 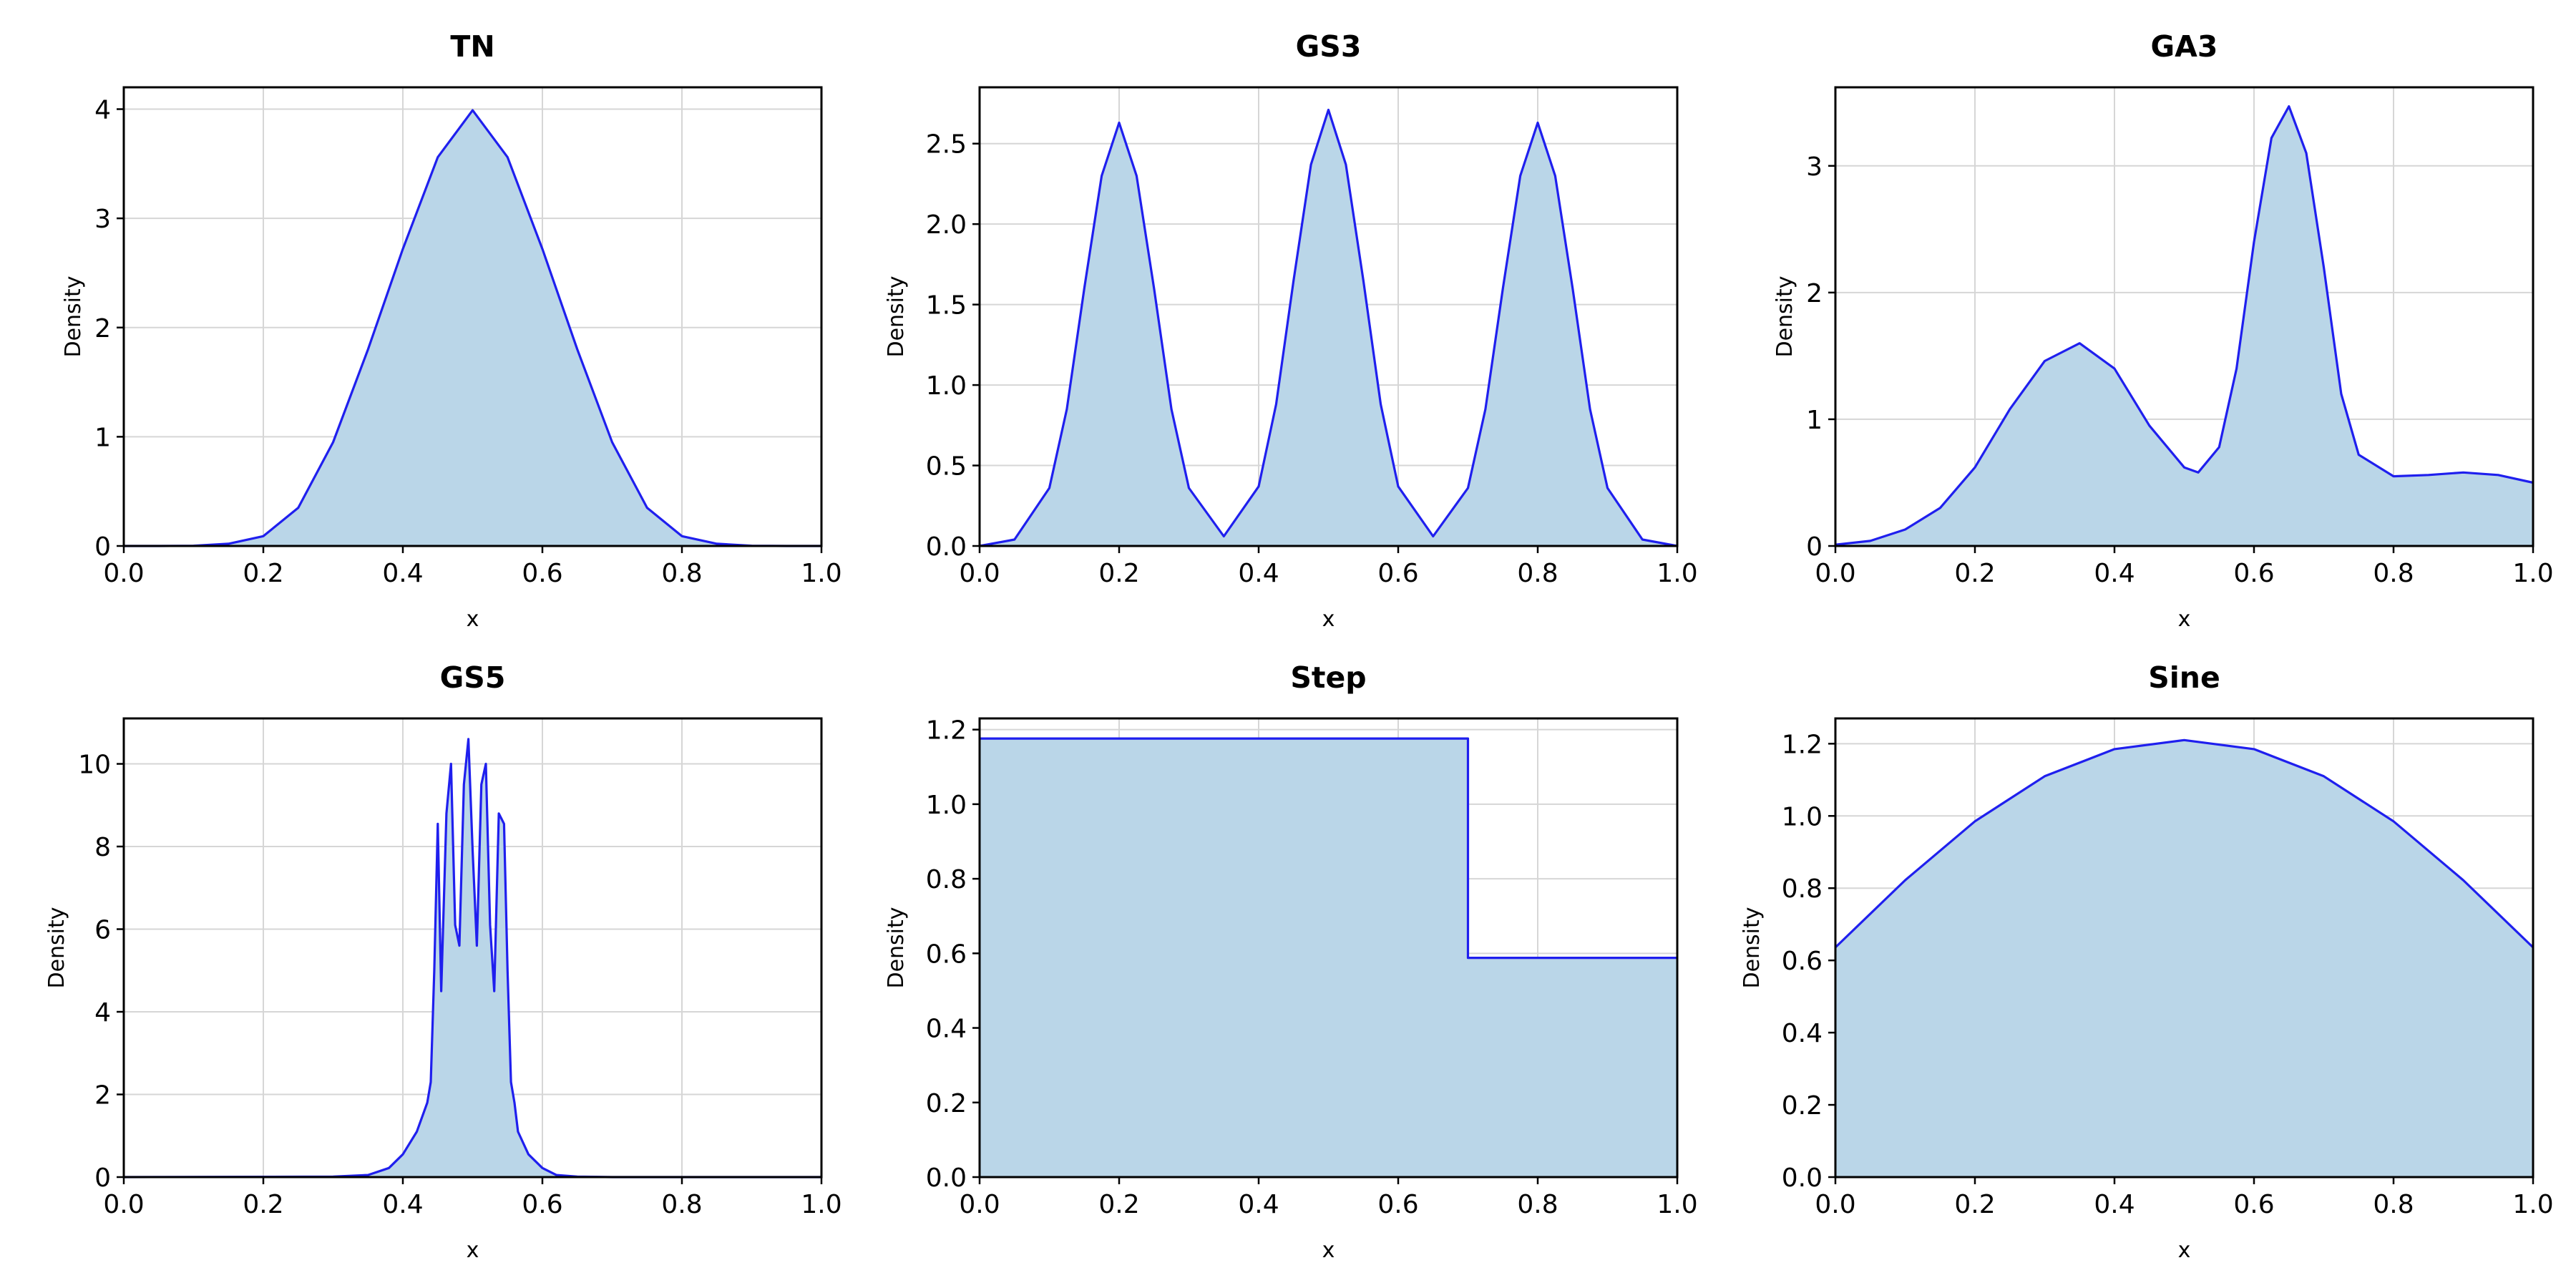 I want to click on subplot-title: GA3, so click(x=2184, y=46).